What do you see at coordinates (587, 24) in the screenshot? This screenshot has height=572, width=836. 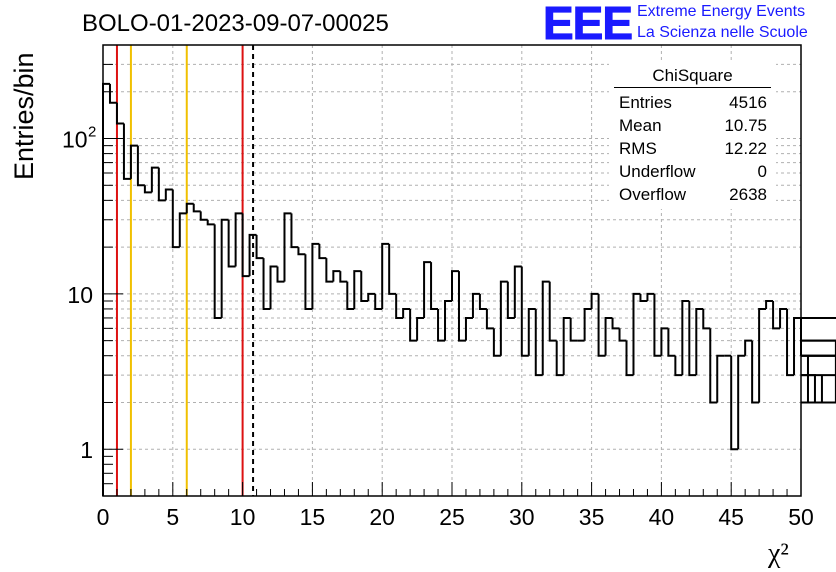 I see `eee-logo: EEE` at bounding box center [587, 24].